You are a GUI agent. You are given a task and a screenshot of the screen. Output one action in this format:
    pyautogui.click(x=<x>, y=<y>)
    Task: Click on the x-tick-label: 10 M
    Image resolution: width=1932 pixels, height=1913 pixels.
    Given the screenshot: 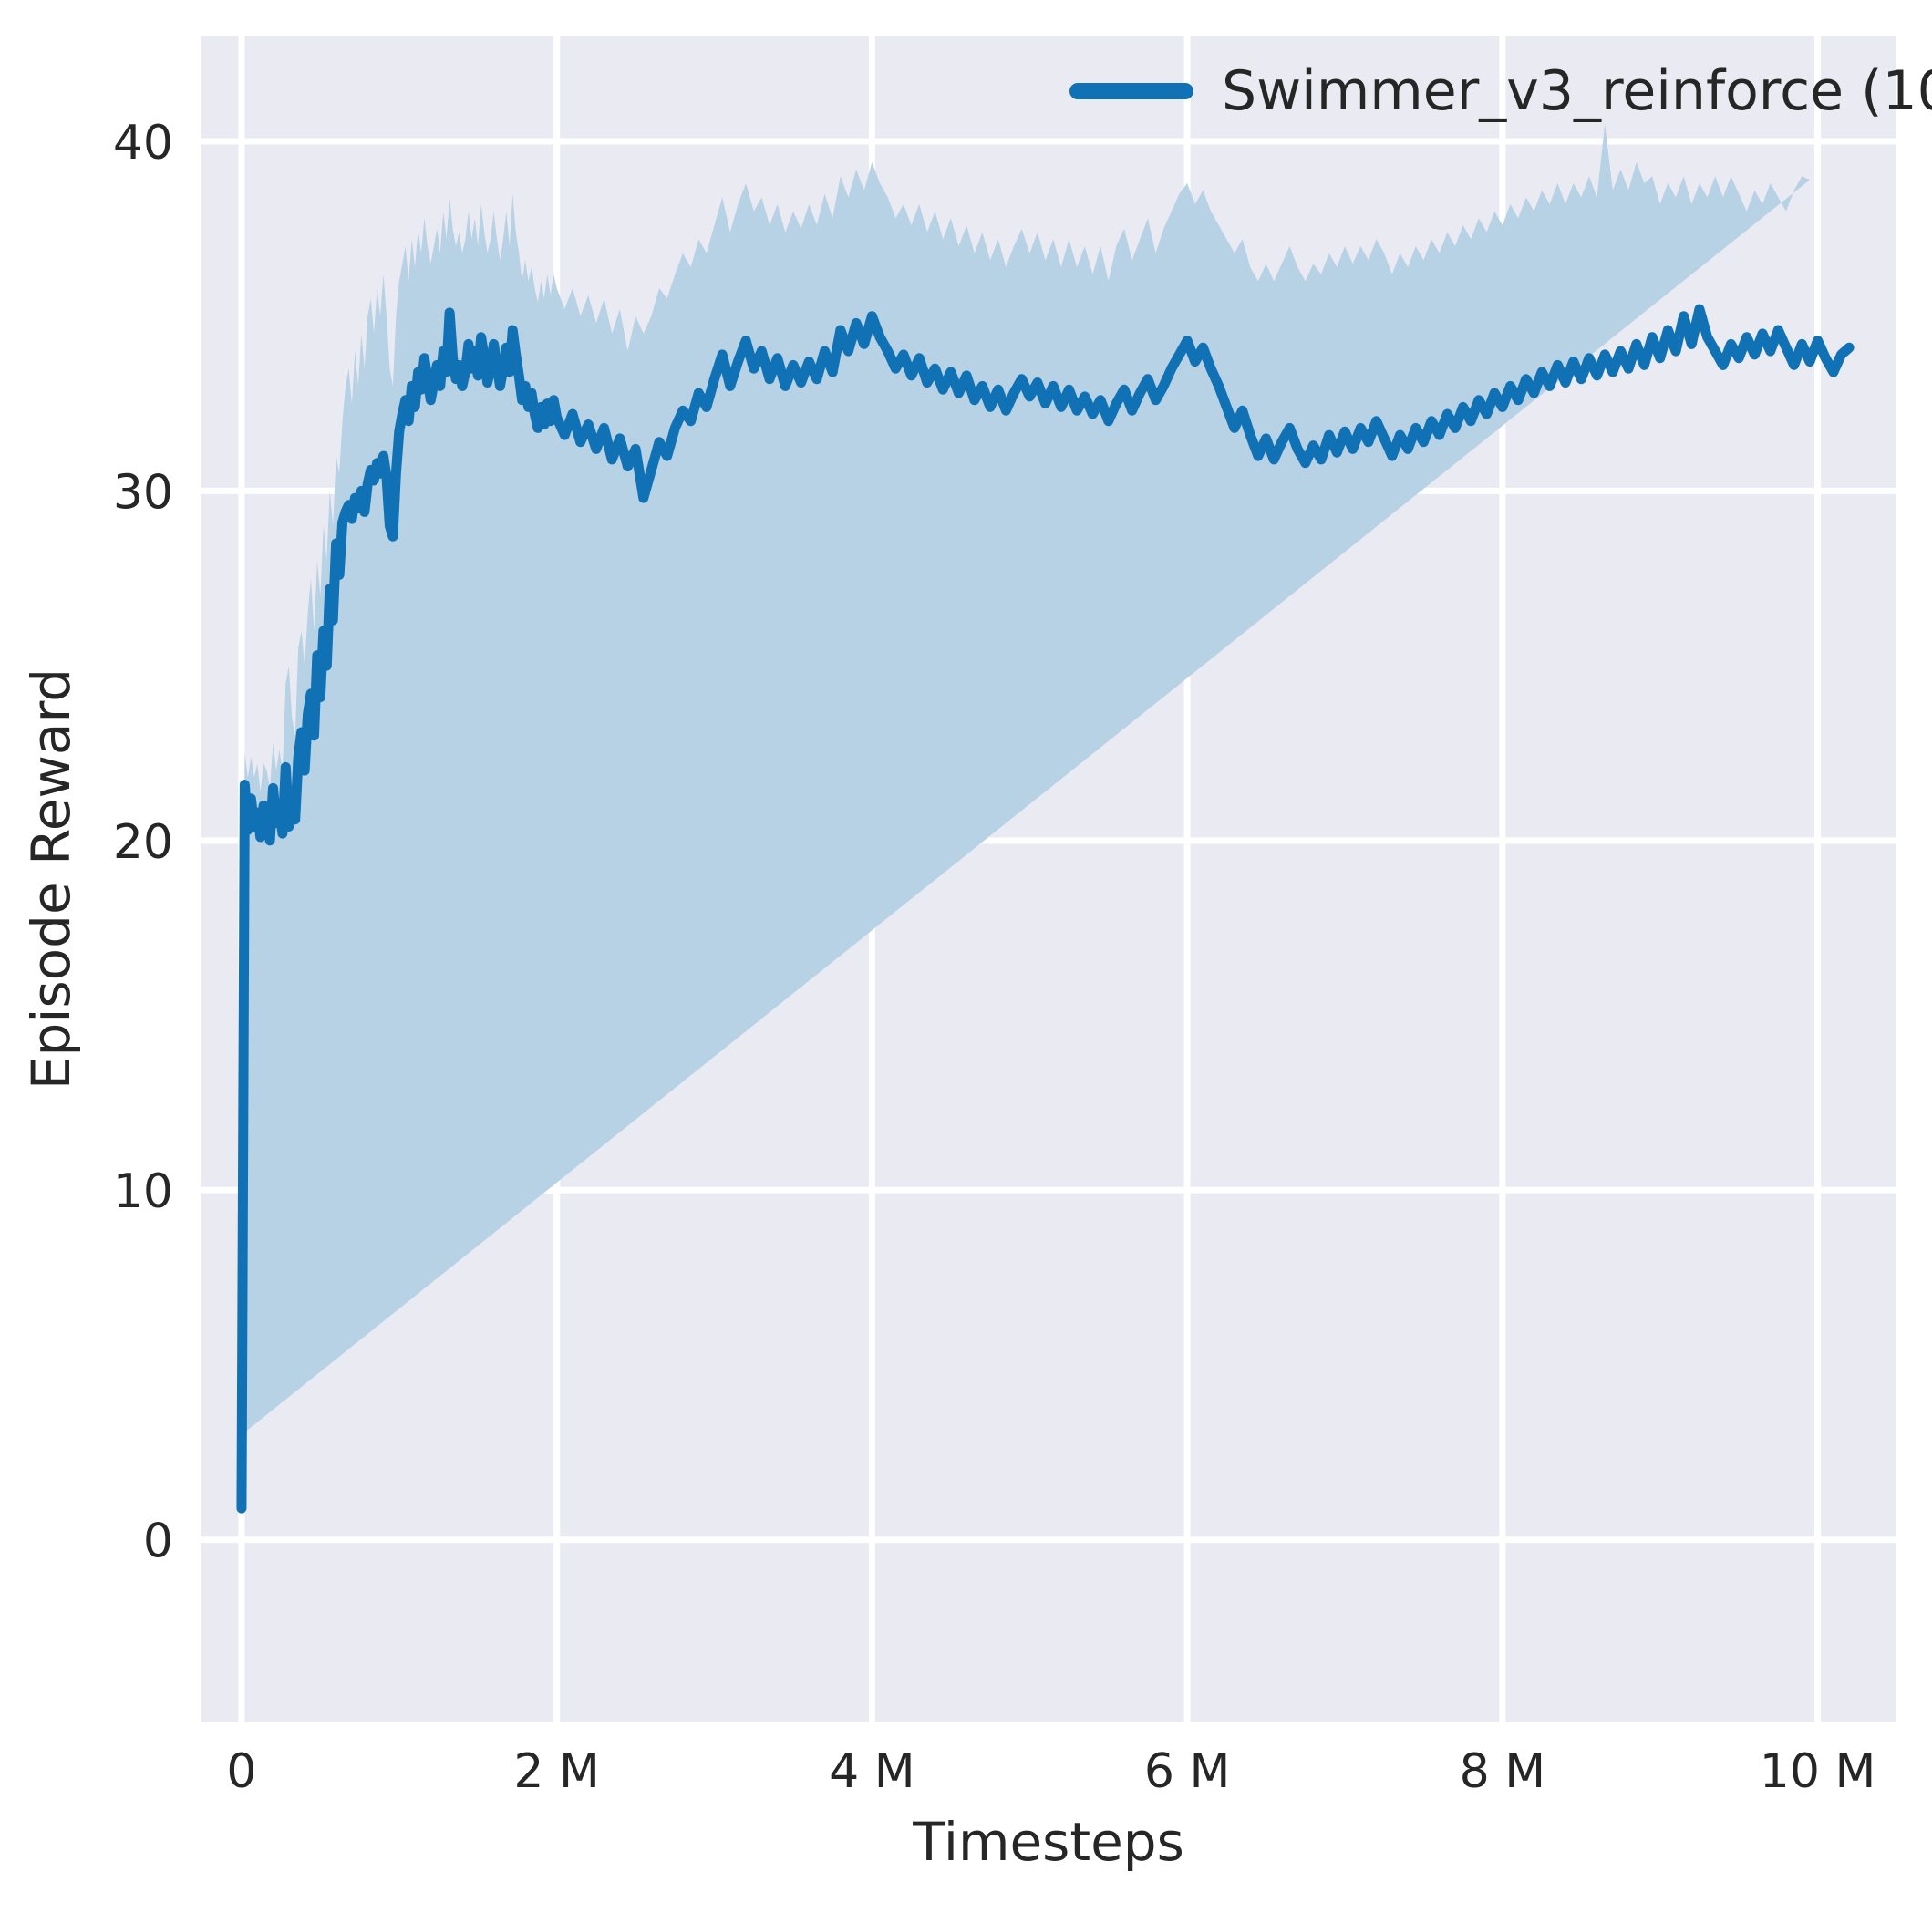 What is the action you would take?
    pyautogui.click(x=1818, y=1772)
    